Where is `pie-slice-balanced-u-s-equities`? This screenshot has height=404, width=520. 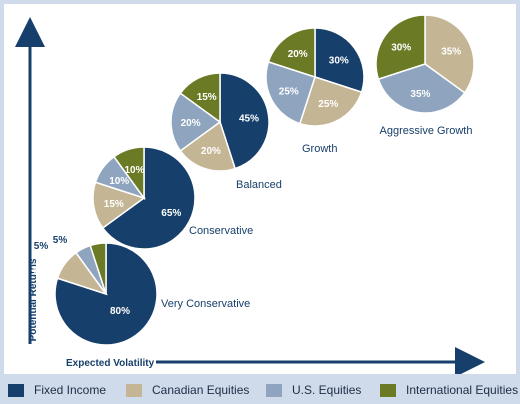
pie-slice-balanced-u-s-equities is located at coordinates (196, 122).